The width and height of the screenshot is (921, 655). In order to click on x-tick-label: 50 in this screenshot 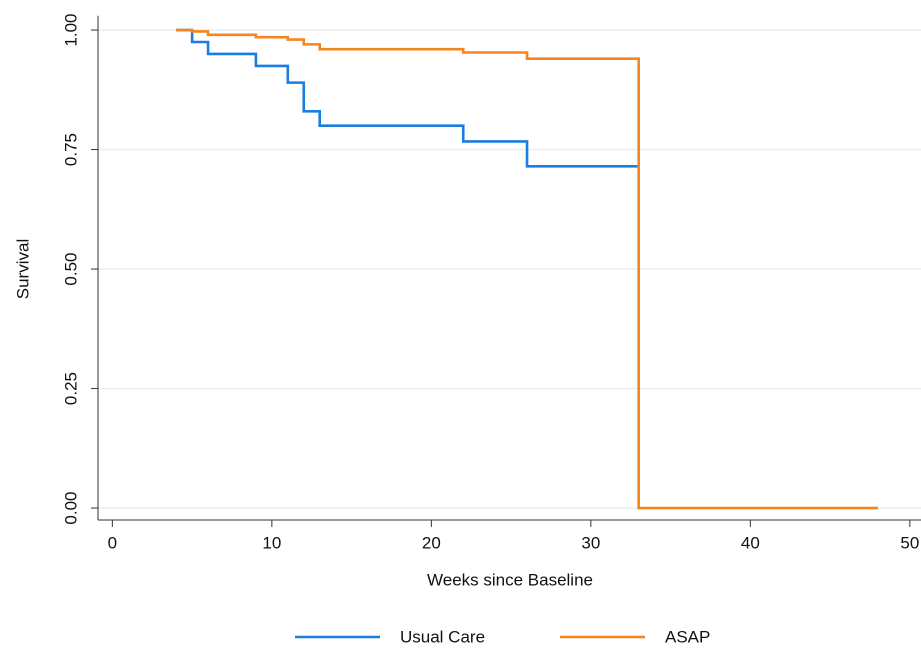, I will do `click(909, 542)`.